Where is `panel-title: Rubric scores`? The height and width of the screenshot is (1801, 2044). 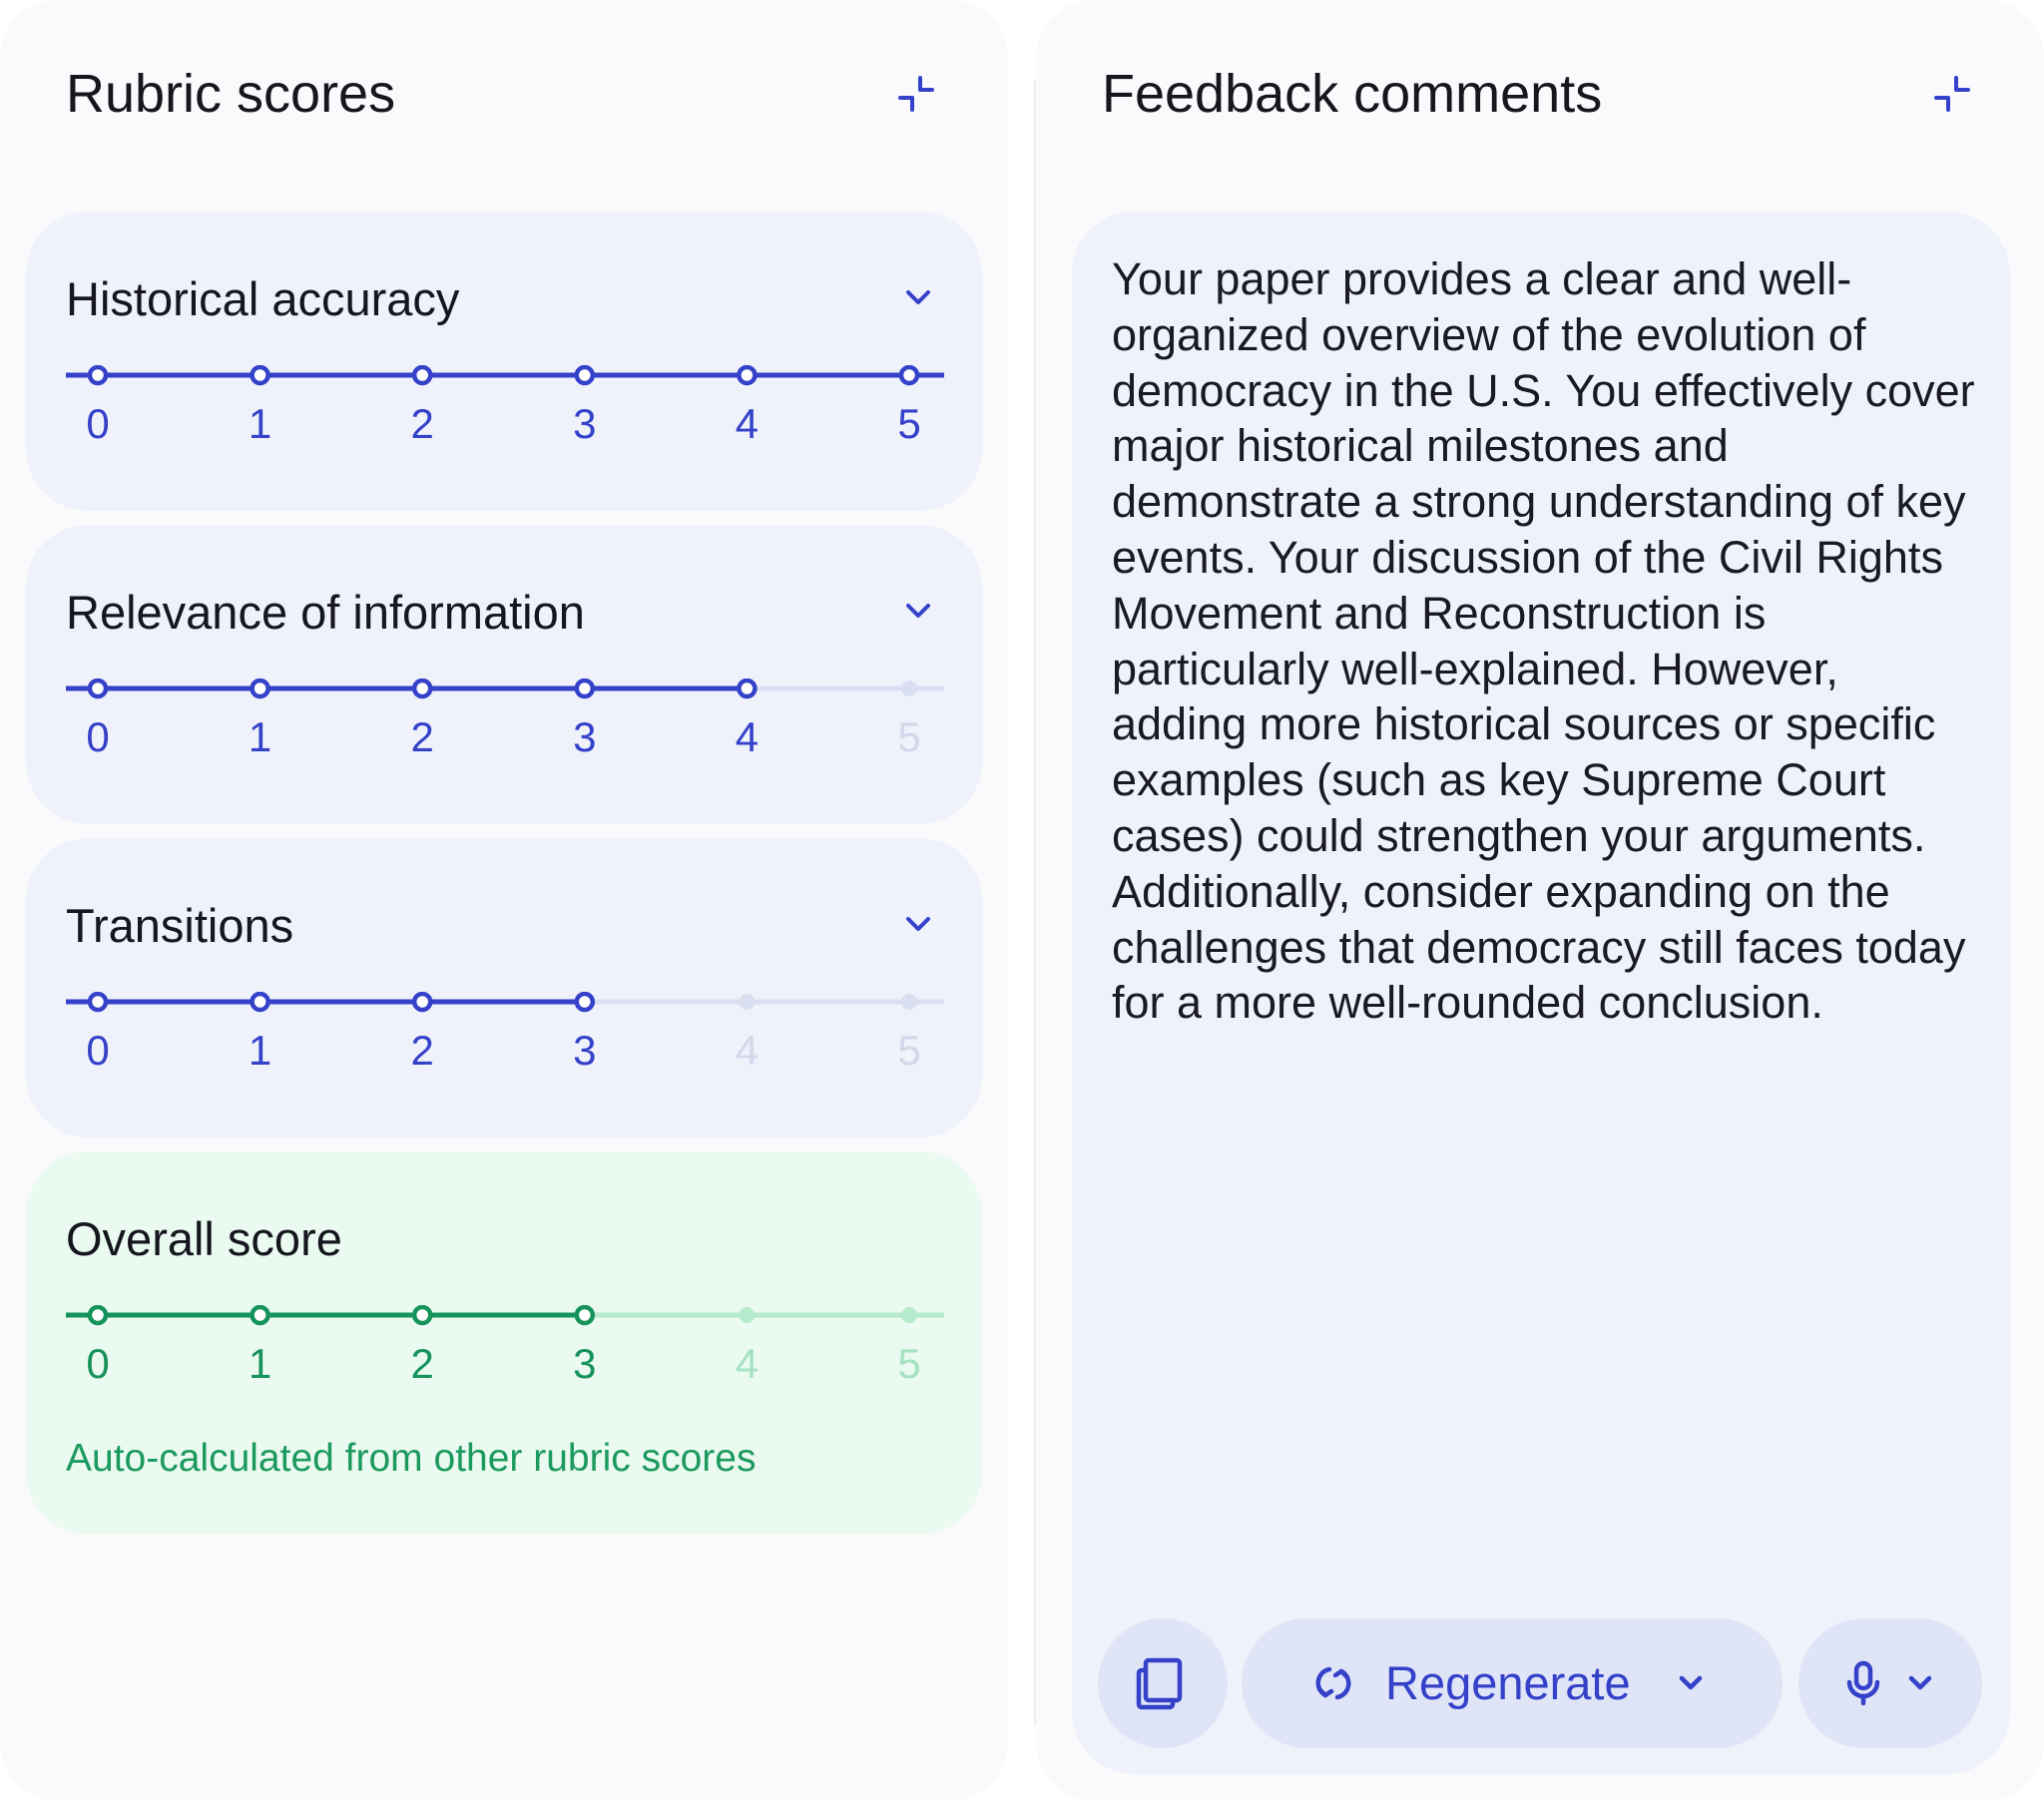
panel-title: Rubric scores is located at coordinates (231, 94).